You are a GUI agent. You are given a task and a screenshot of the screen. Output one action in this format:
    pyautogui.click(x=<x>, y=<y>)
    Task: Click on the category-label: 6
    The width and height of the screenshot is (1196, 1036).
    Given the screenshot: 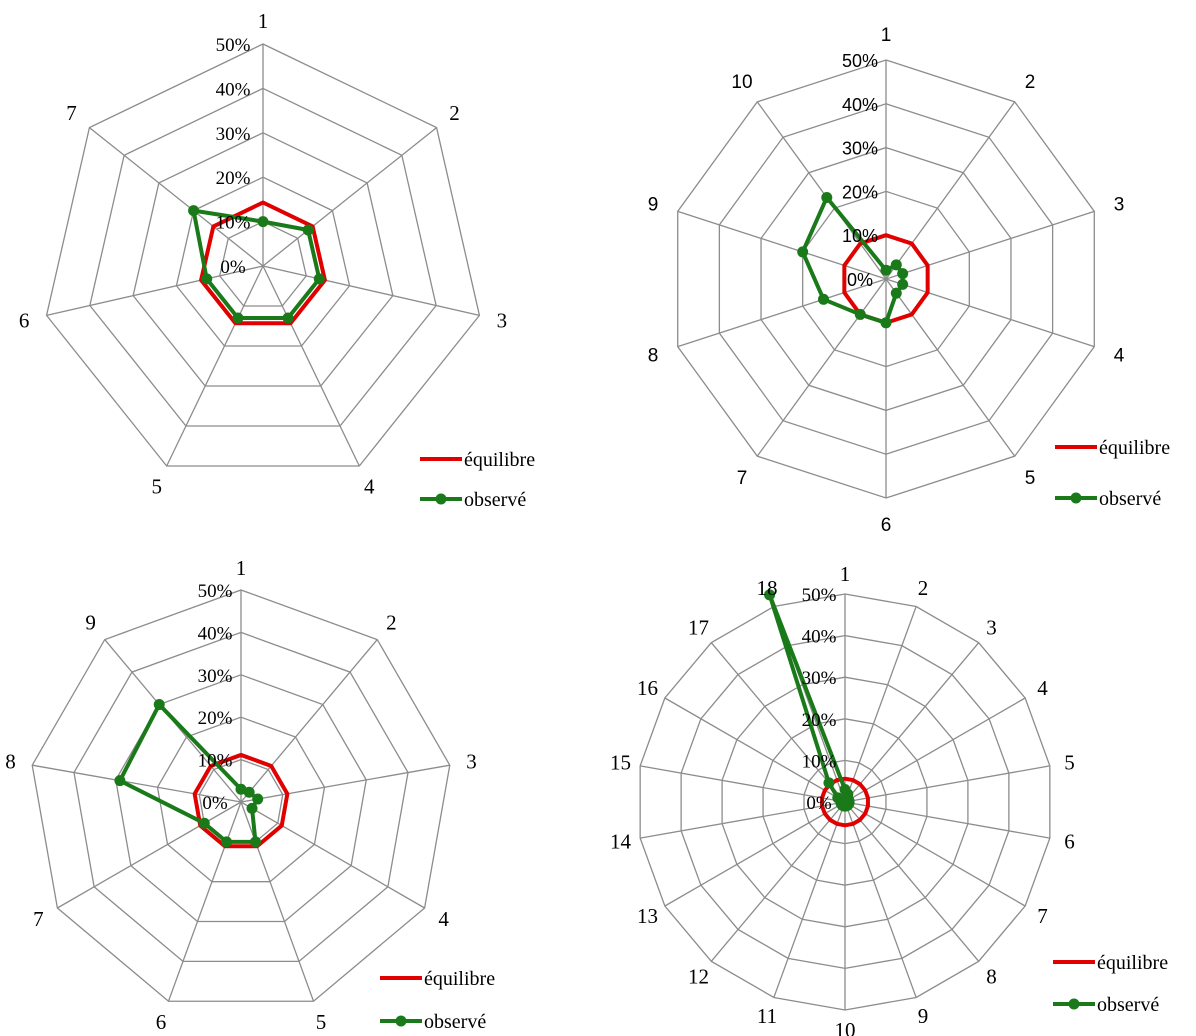 What is the action you would take?
    pyautogui.click(x=1069, y=842)
    